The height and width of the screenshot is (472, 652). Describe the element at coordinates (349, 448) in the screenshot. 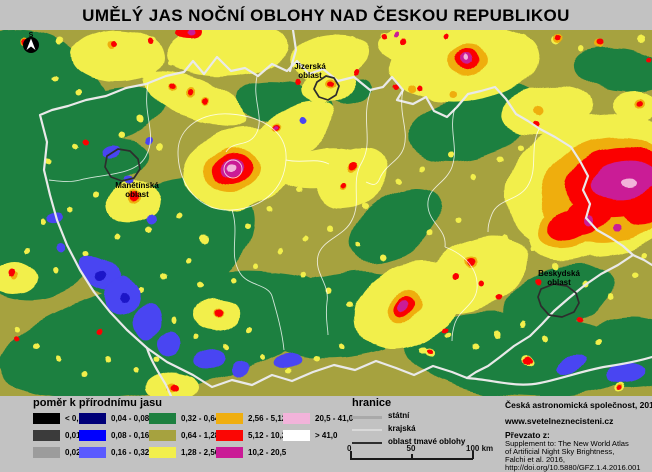

I see `scalebar-0: 0` at that location.